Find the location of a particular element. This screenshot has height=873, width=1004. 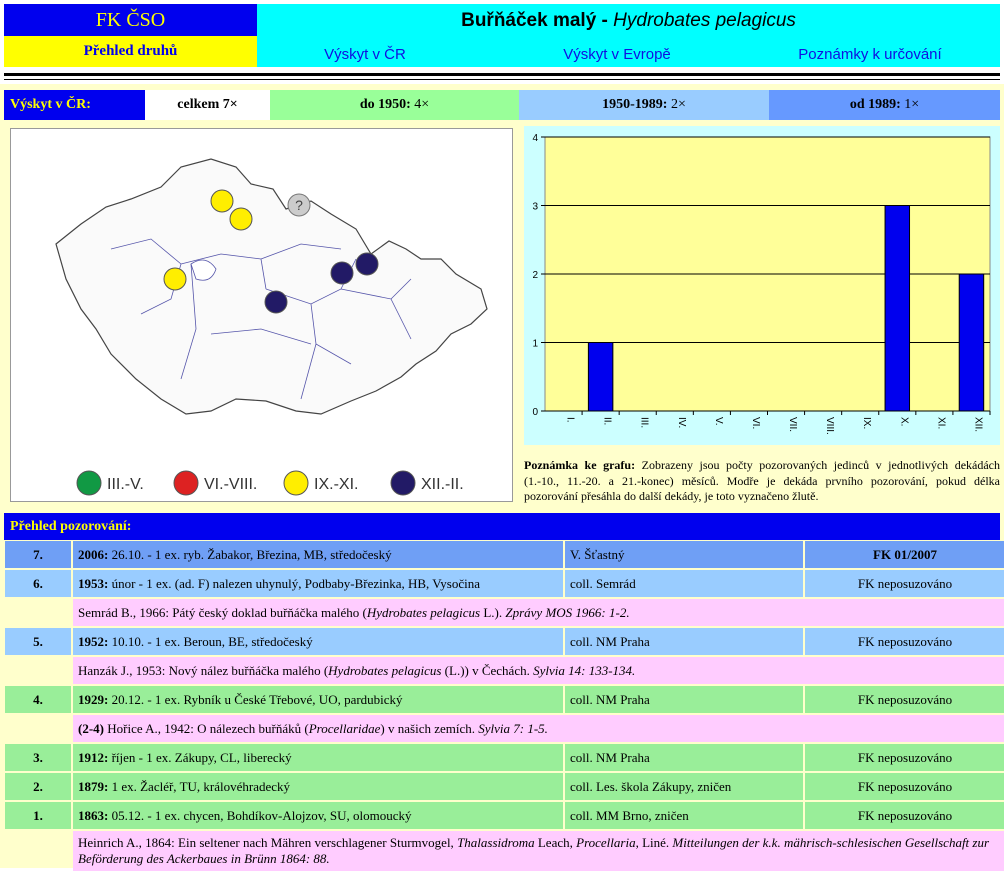

x-tick-label: VIII. is located at coordinates (829, 426).